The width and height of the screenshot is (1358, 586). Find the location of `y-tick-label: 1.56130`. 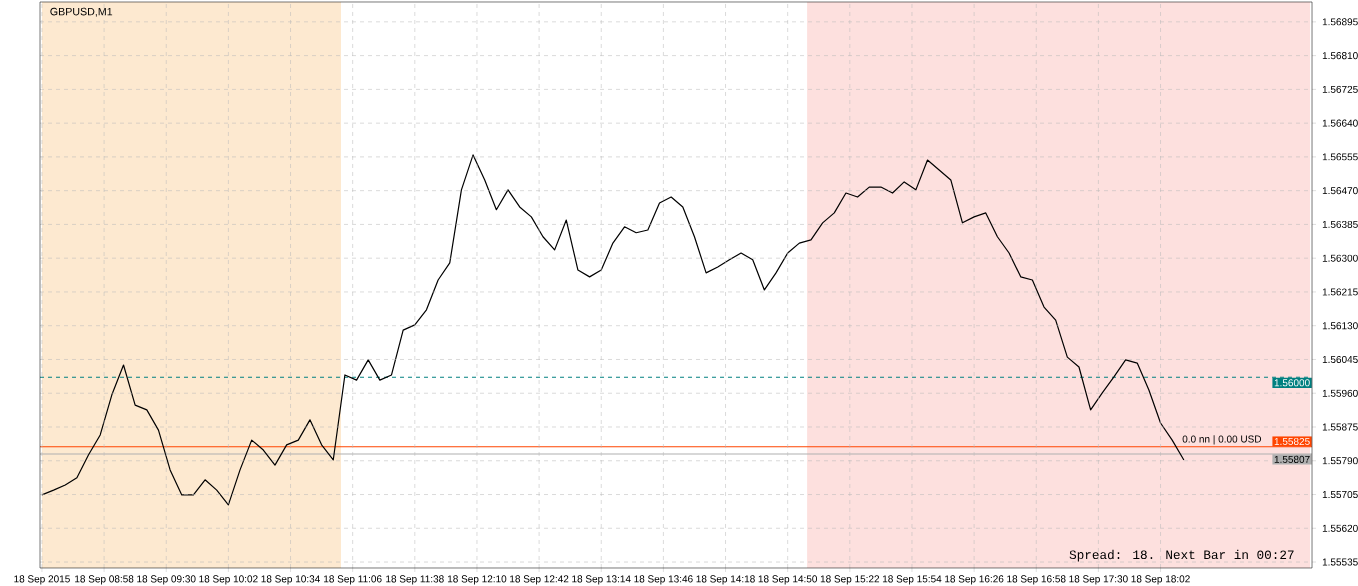

y-tick-label: 1.56130 is located at coordinates (1340, 326).